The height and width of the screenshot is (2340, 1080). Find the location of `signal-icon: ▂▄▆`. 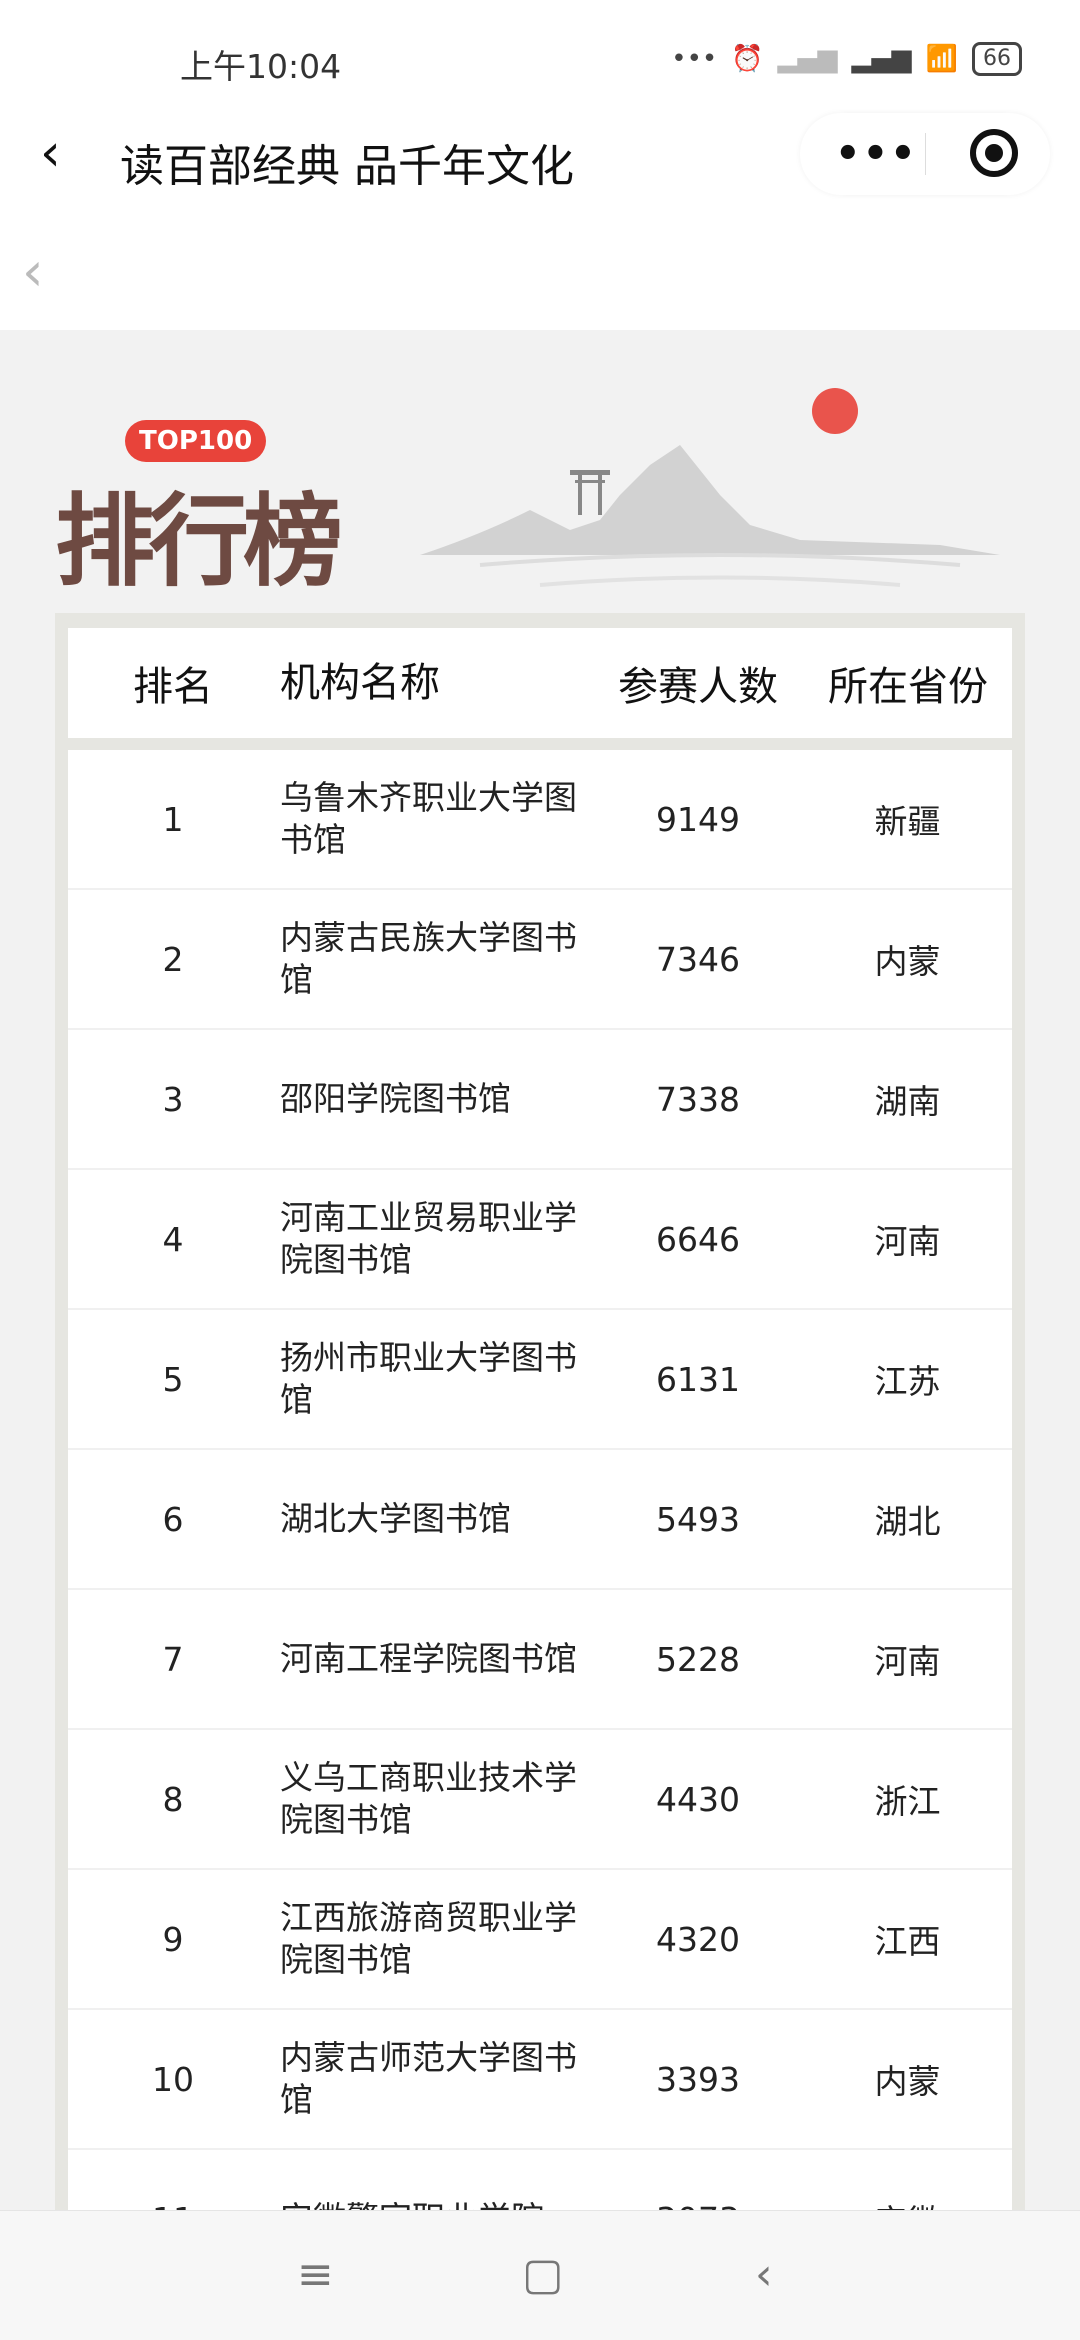

signal-icon: ▂▄▆ is located at coordinates (807, 59).